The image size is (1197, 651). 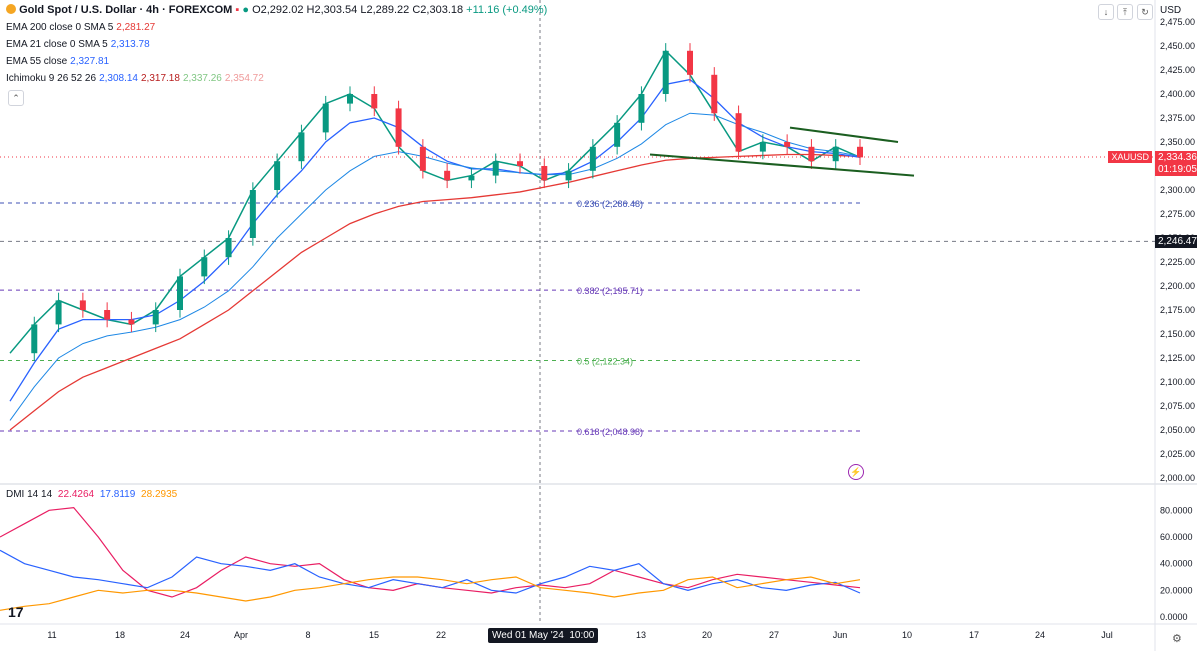 What do you see at coordinates (707, 635) in the screenshot?
I see `x-tick-label: 20` at bounding box center [707, 635].